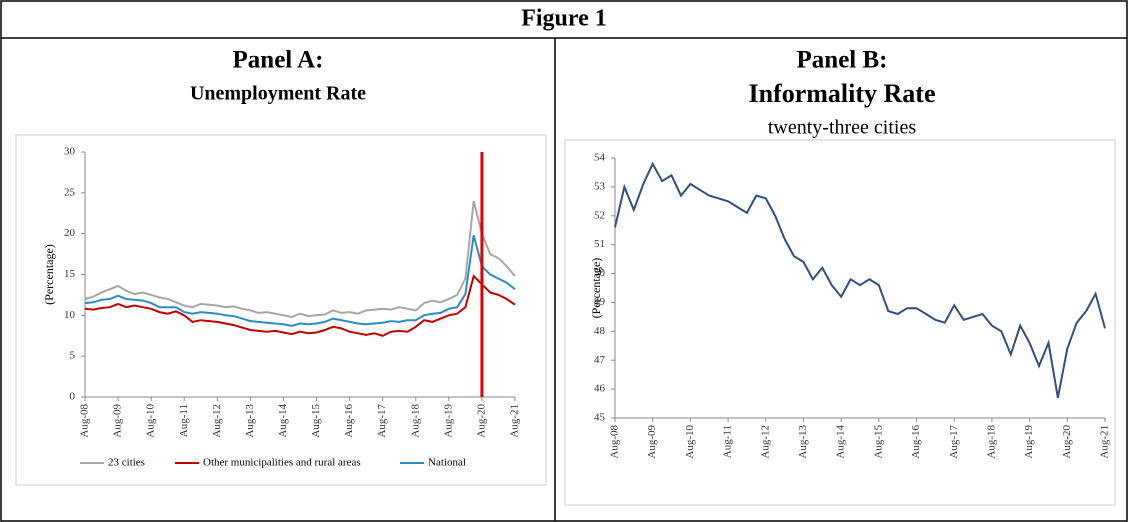  I want to click on y-tick-label: 46, so click(600, 389).